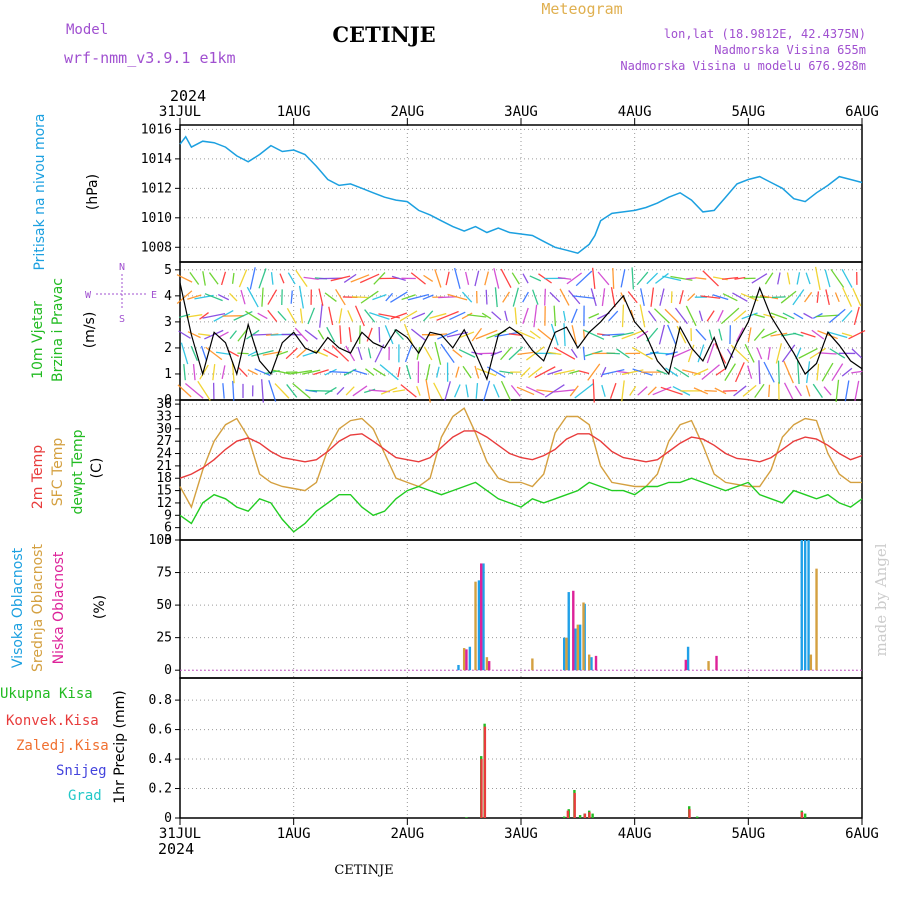 The width and height of the screenshot is (900, 900). What do you see at coordinates (40, 191) in the screenshot?
I see `pressure-ylabel: Pritisak na nivou mora` at bounding box center [40, 191].